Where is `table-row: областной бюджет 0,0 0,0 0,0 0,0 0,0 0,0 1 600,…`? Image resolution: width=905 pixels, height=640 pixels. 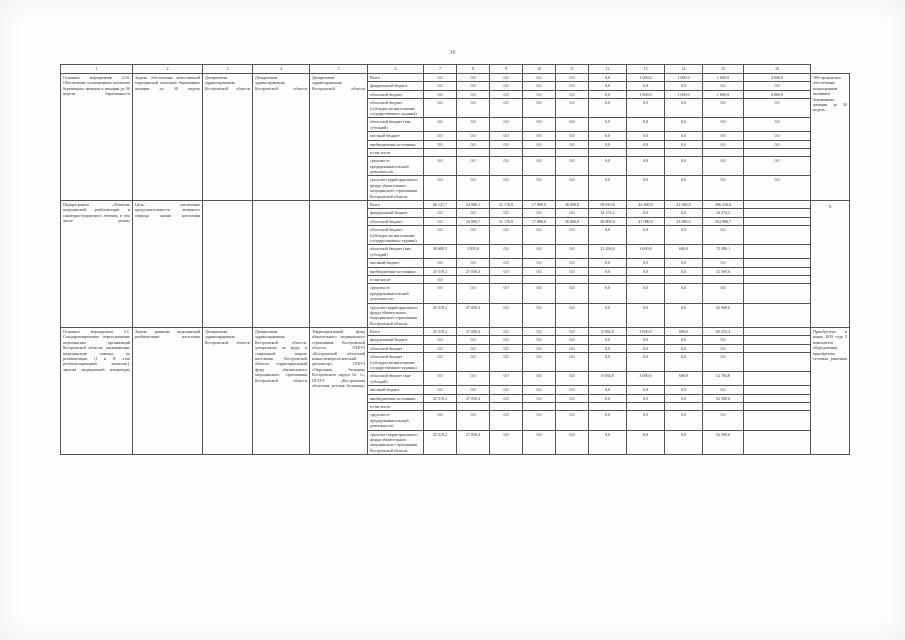
table-row: областной бюджет 0,0 0,0 0,0 0,0 0,0 0,0 1 600,… is located at coordinates (455, 94).